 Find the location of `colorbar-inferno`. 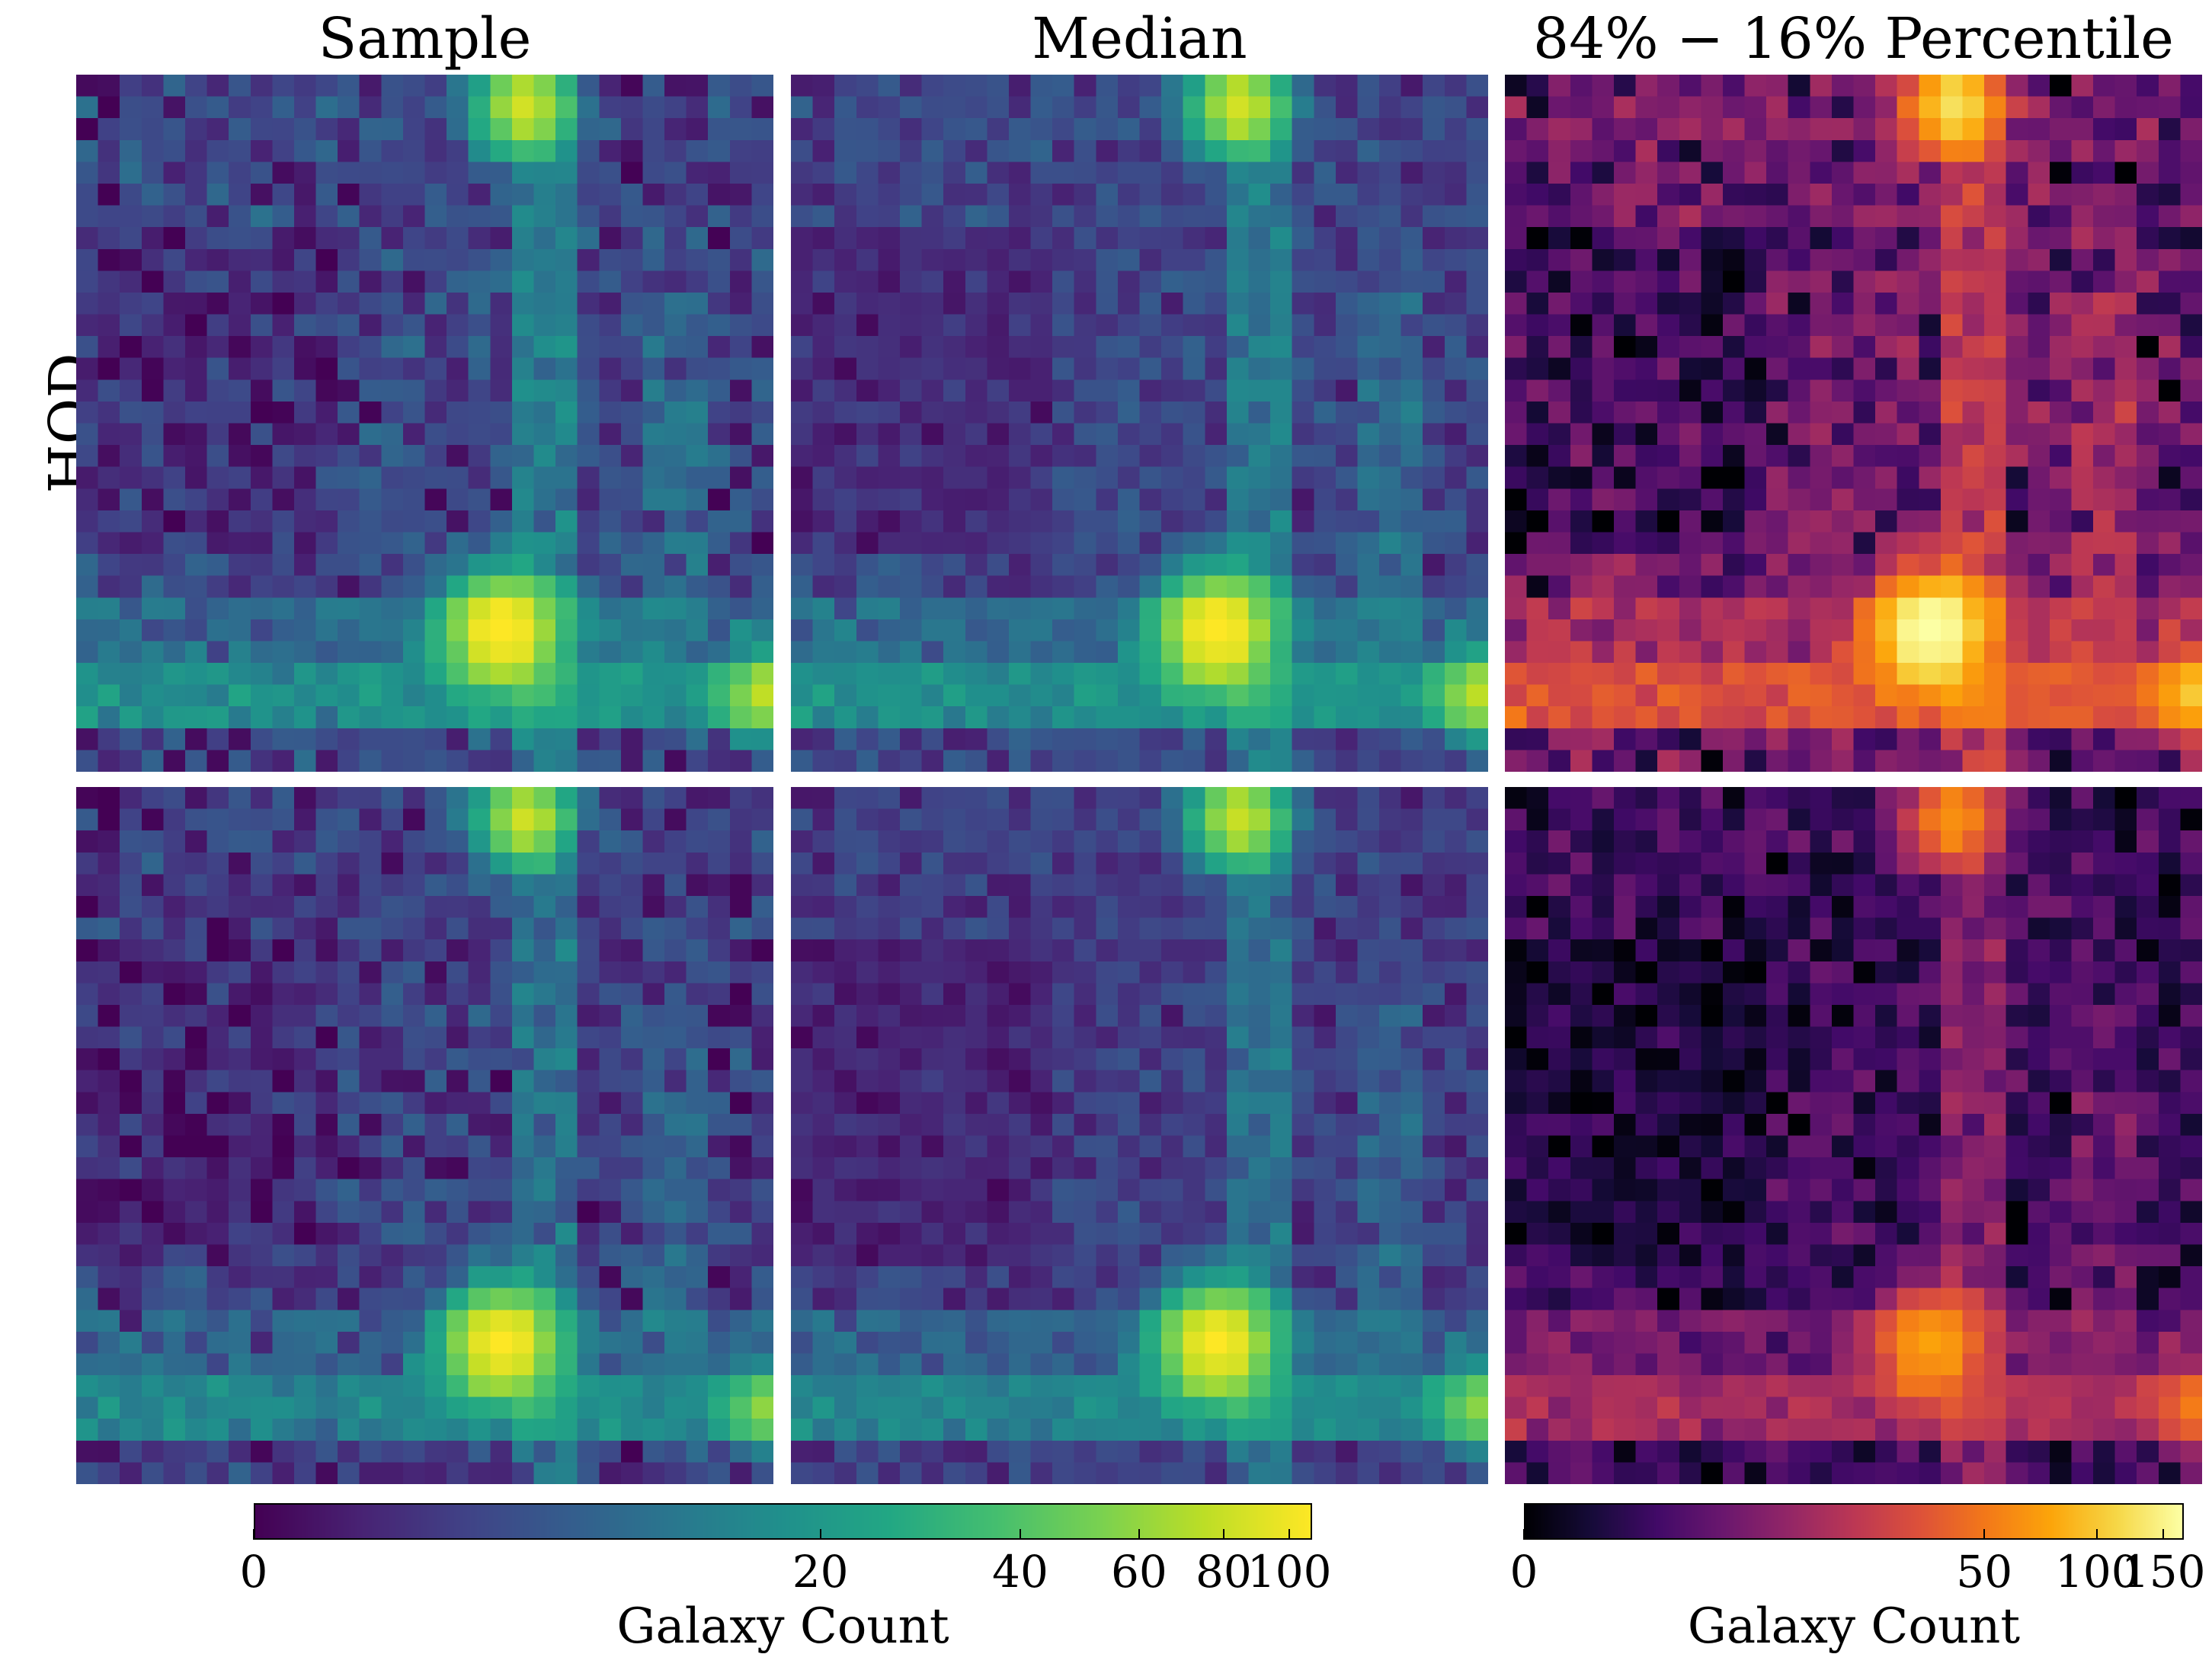

colorbar-inferno is located at coordinates (1854, 1521).